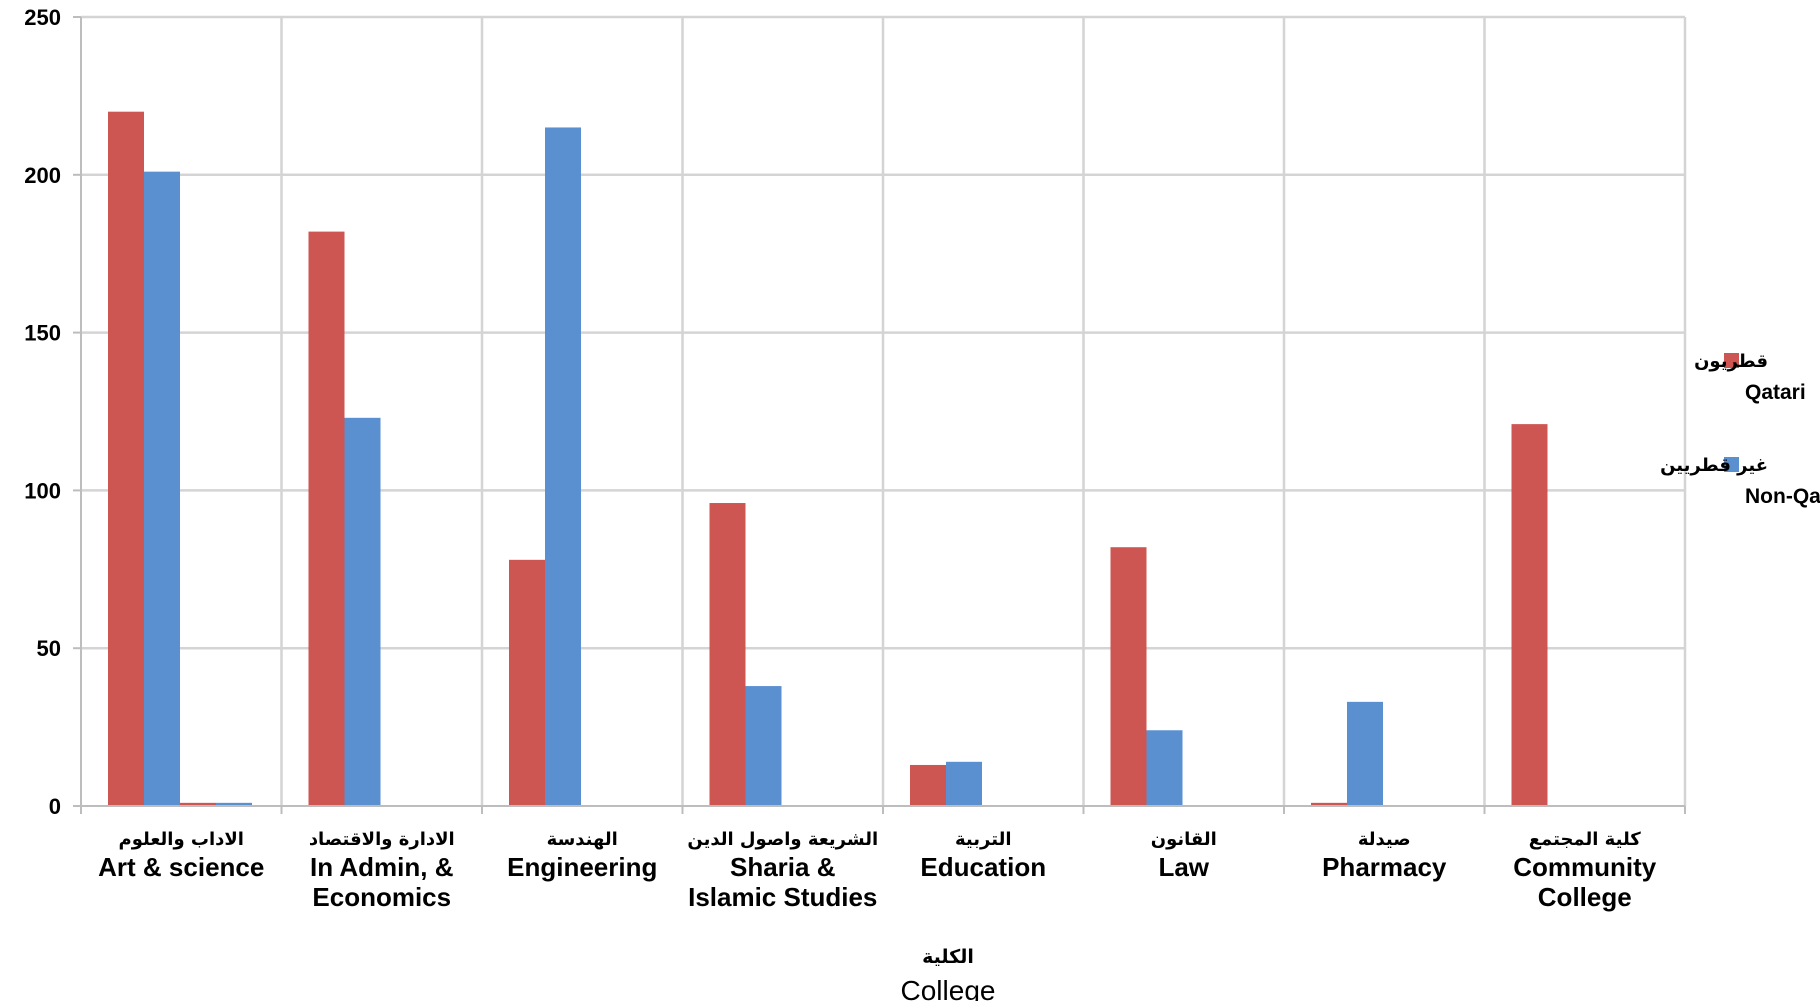  Describe the element at coordinates (928, 785) in the screenshot. I see `bar-series0-cat4` at that location.